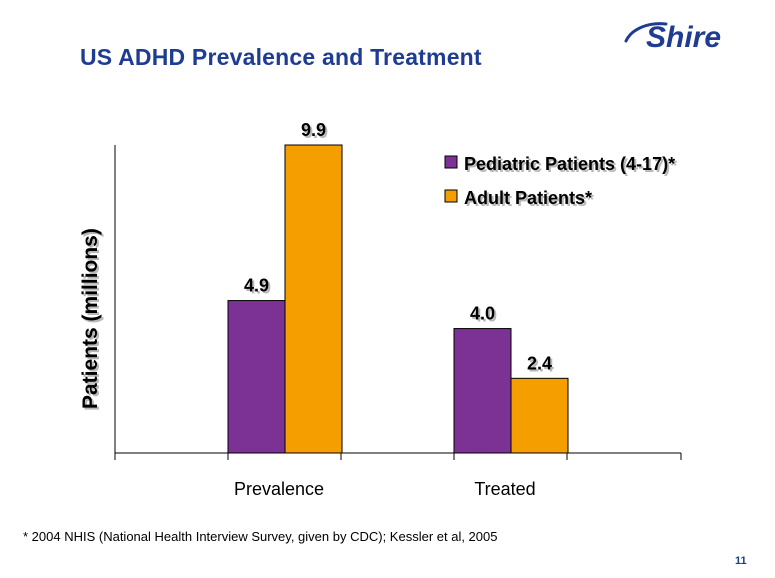  What do you see at coordinates (646, 32) in the screenshot?
I see `logo-swoosh` at bounding box center [646, 32].